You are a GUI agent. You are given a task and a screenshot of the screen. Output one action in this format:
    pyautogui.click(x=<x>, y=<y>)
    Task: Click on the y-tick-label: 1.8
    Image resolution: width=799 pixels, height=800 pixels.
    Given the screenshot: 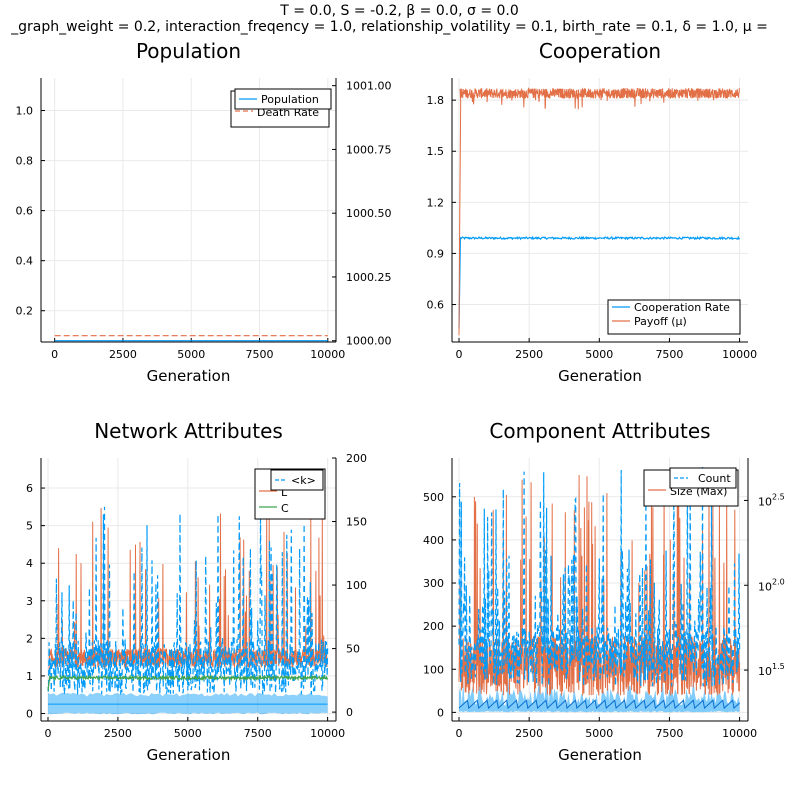 What is the action you would take?
    pyautogui.click(x=436, y=100)
    